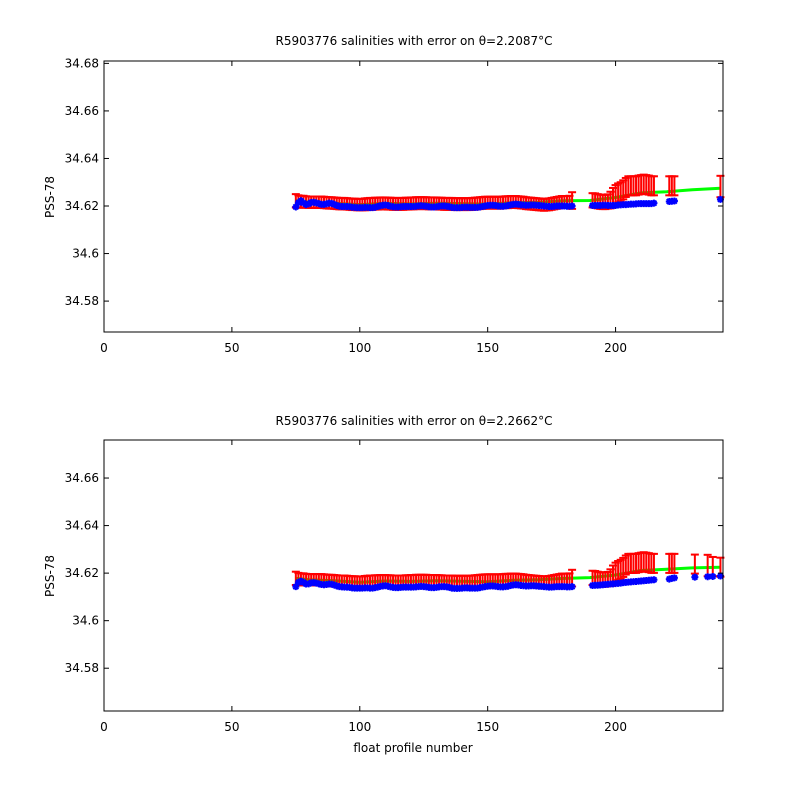 This screenshot has height=800, width=800. What do you see at coordinates (231, 727) in the screenshot?
I see `bottom-x-tick-label: 50` at bounding box center [231, 727].